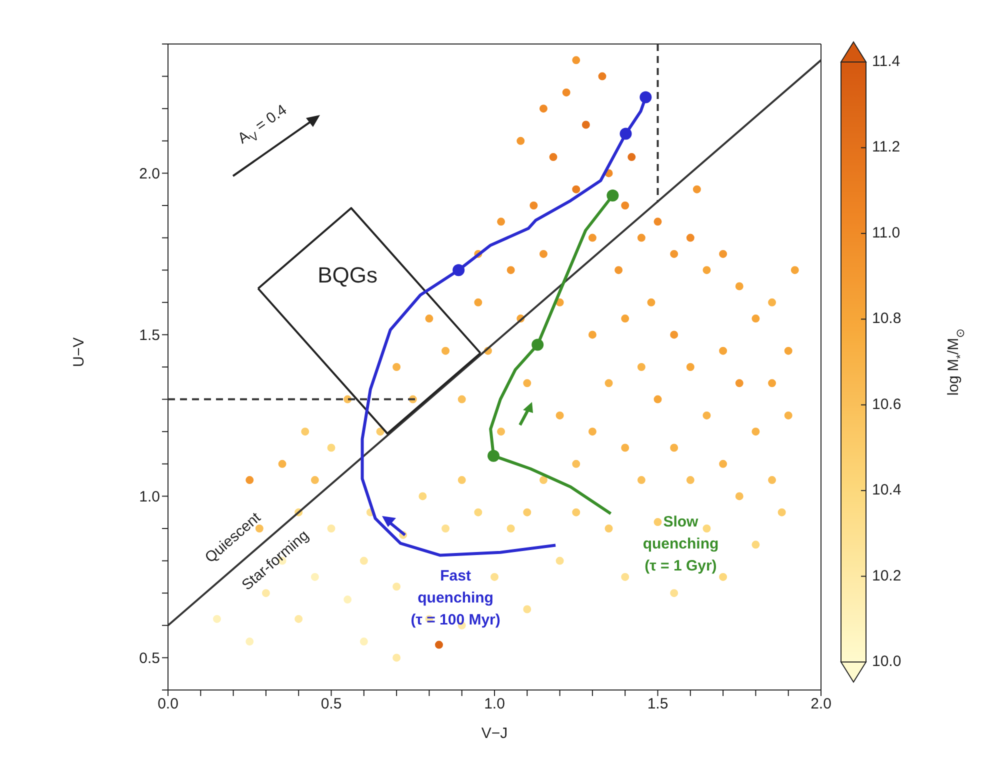 This screenshot has height=778, width=996. What do you see at coordinates (886, 147) in the screenshot?
I see `color-bar-label: 11.2` at bounding box center [886, 147].